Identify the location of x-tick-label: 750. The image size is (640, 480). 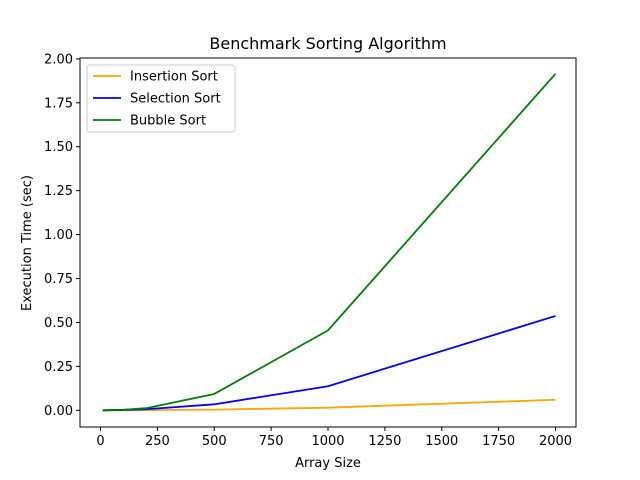
(271, 441).